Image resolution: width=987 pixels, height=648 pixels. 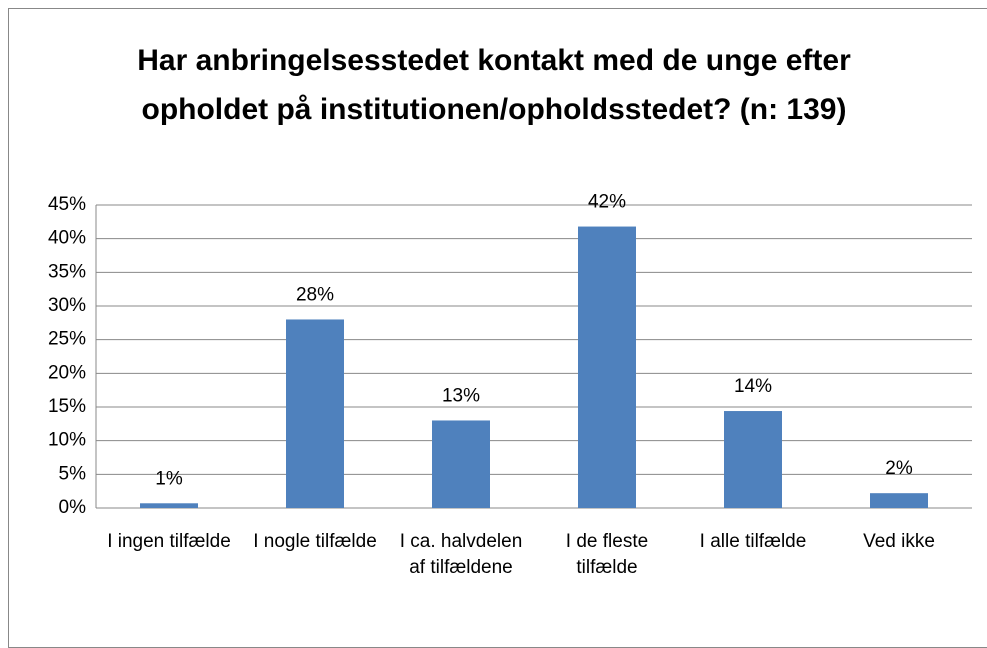 What do you see at coordinates (67, 406) in the screenshot?
I see `y-tick-label: 15%` at bounding box center [67, 406].